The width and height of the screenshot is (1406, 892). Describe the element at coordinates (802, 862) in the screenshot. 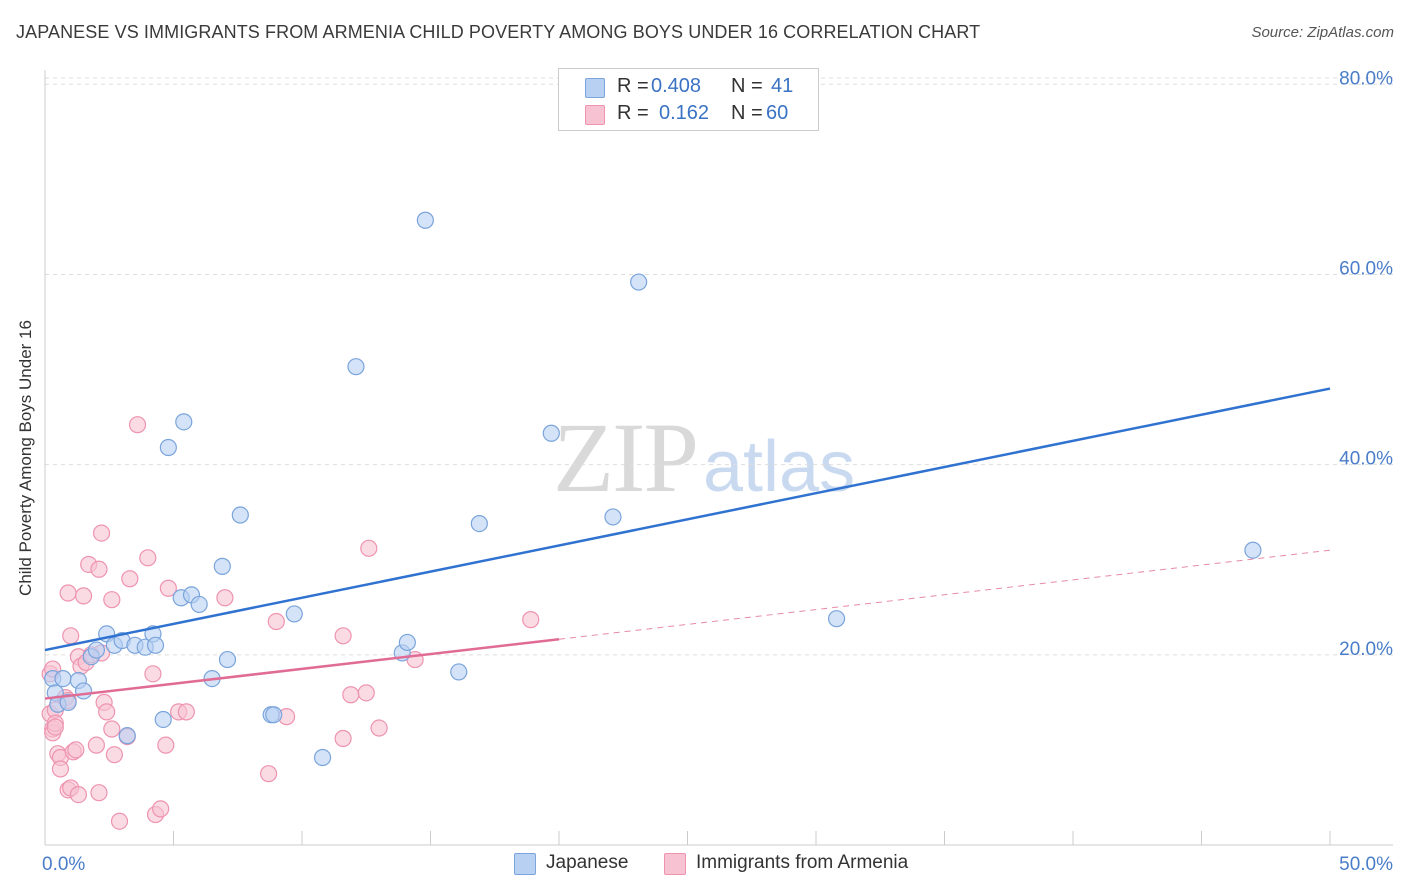

I see `bottom-legend-label-armenia: Immigrants from Armenia` at that location.